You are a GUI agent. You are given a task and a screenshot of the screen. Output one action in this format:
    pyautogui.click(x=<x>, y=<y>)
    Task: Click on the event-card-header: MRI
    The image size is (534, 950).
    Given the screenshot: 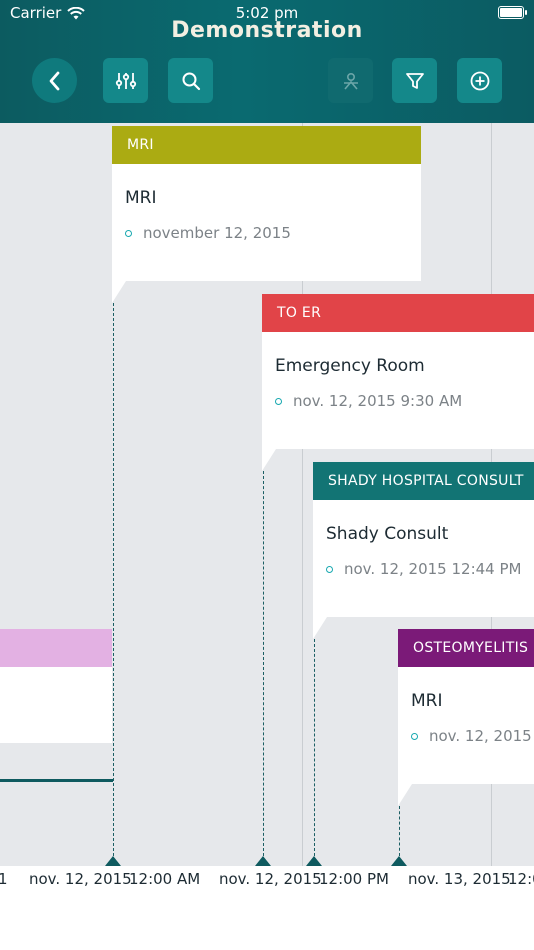 What is the action you would take?
    pyautogui.click(x=266, y=145)
    